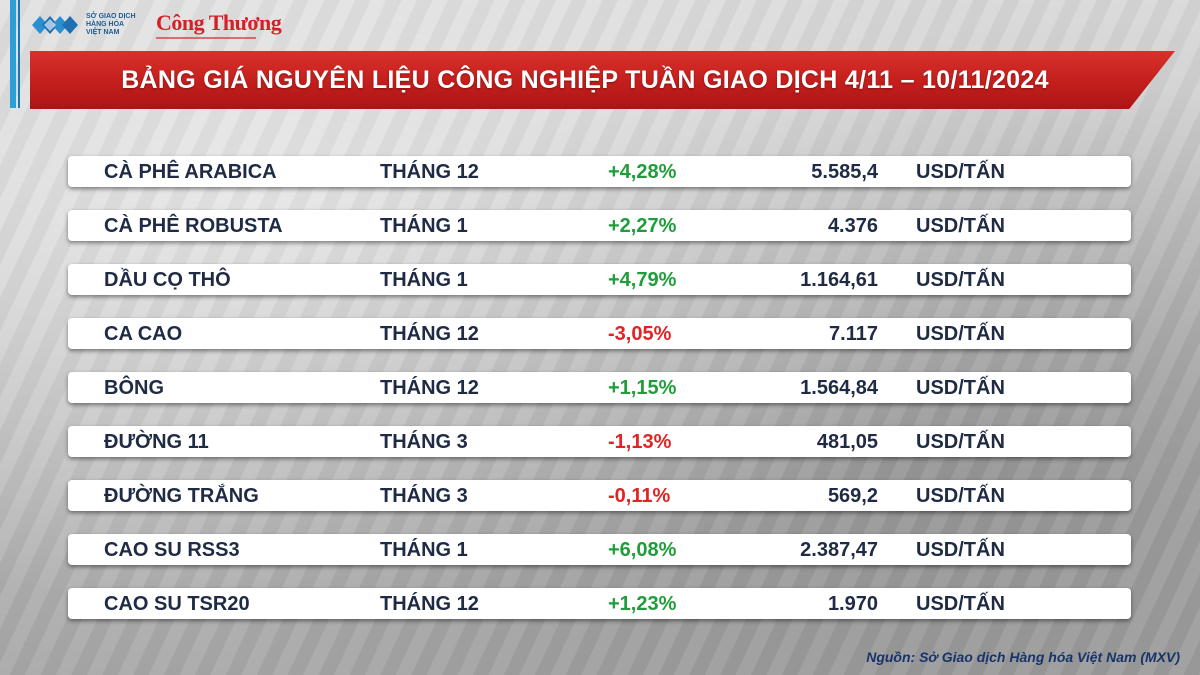 Image resolution: width=1200 pixels, height=675 pixels. I want to click on price-change: +4,79%, so click(642, 280).